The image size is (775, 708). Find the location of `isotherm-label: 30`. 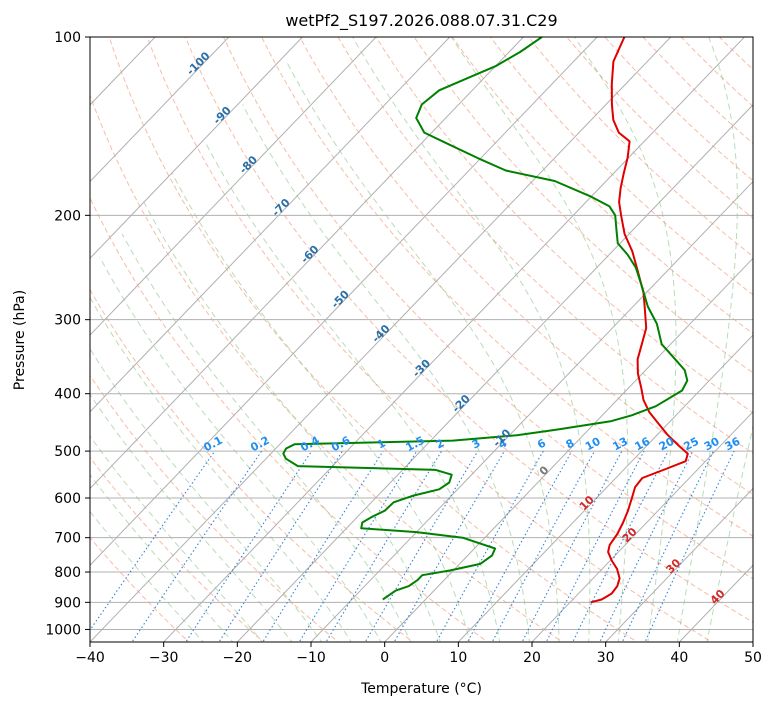

isotherm-label: 30 is located at coordinates (673, 566).